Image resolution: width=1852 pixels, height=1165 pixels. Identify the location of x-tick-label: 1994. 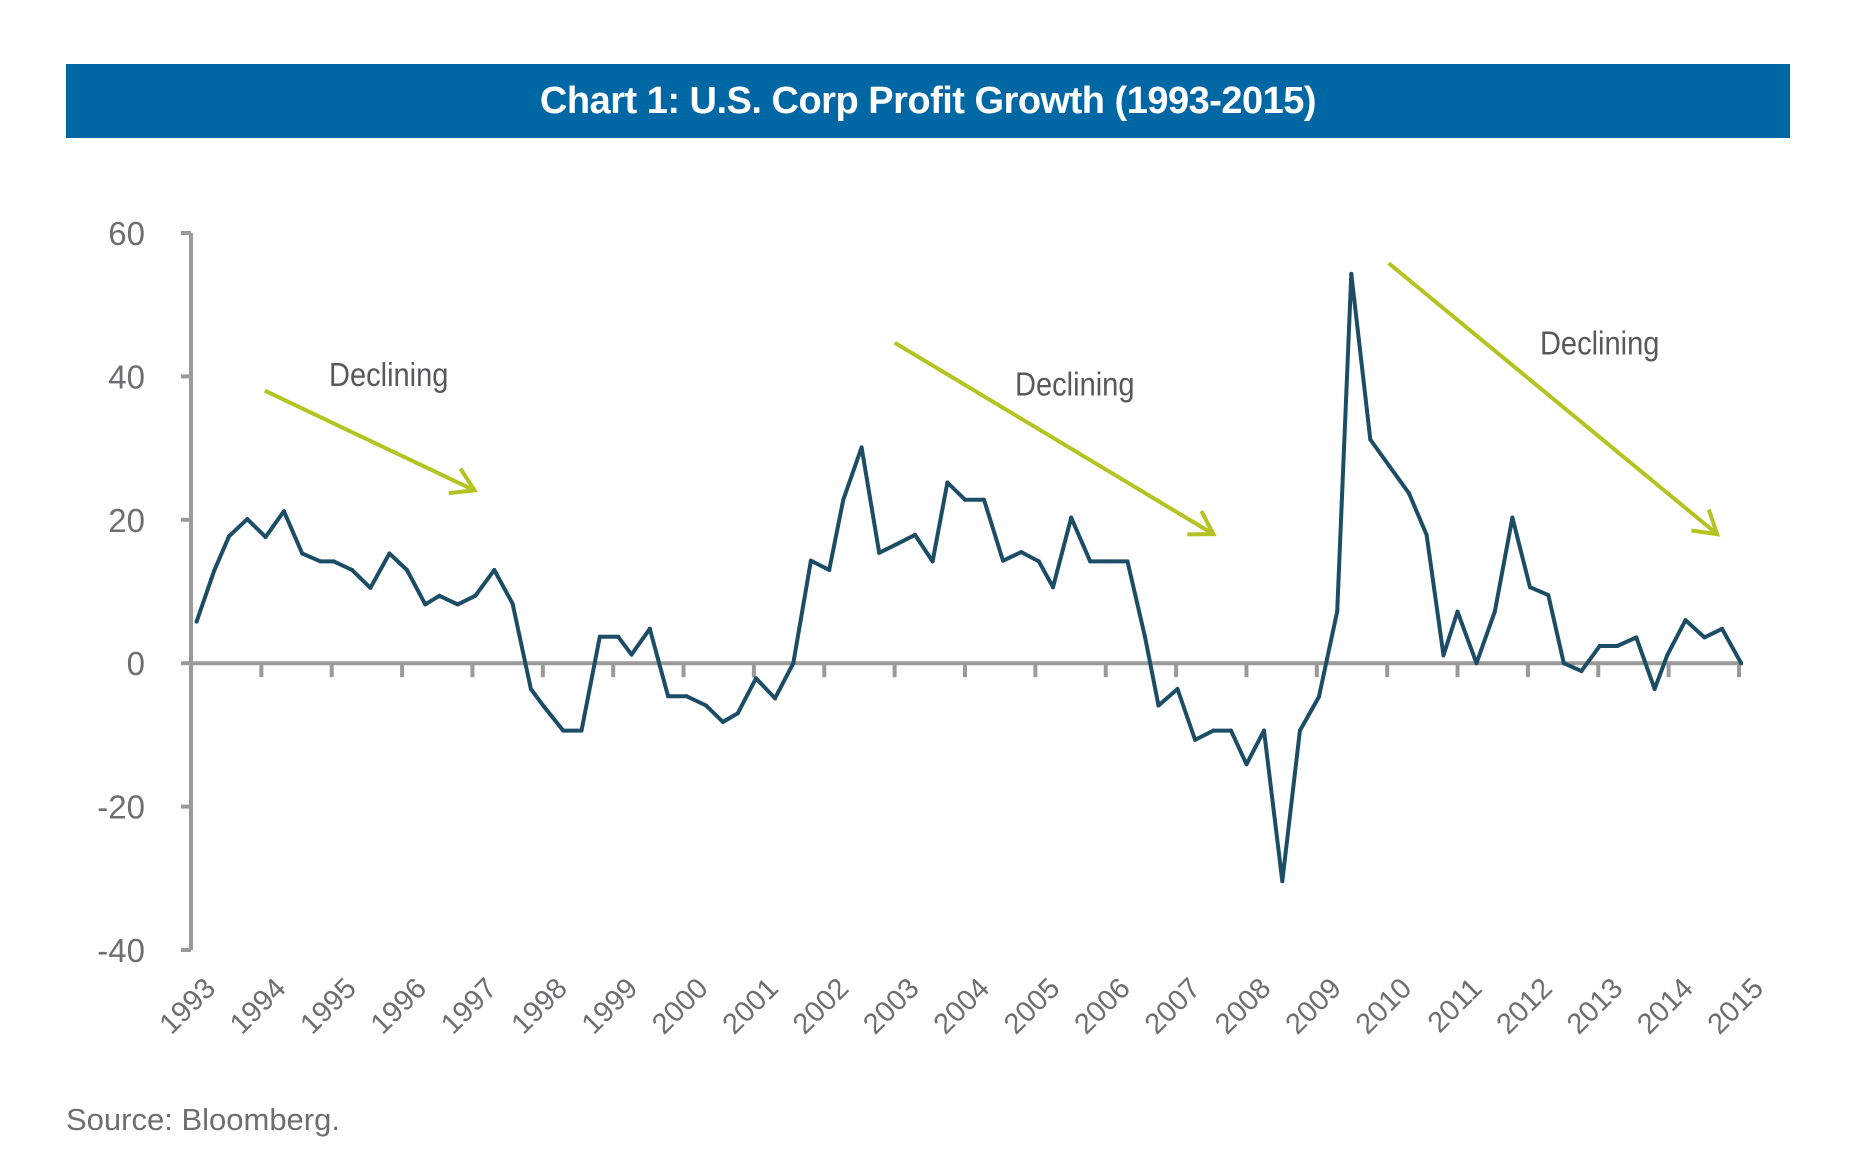
(258, 1006).